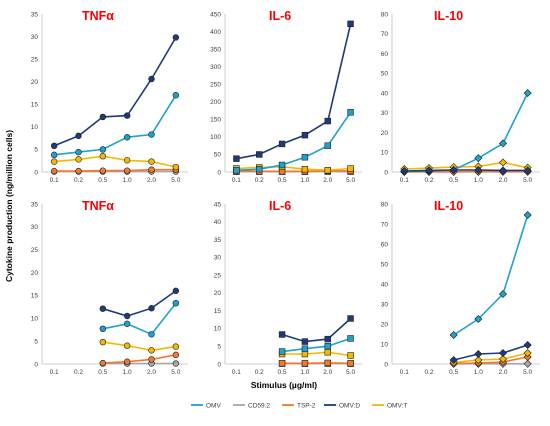 This screenshot has height=426, width=550. Describe the element at coordinates (218, 311) in the screenshot. I see `y-tick-label: 15` at that location.